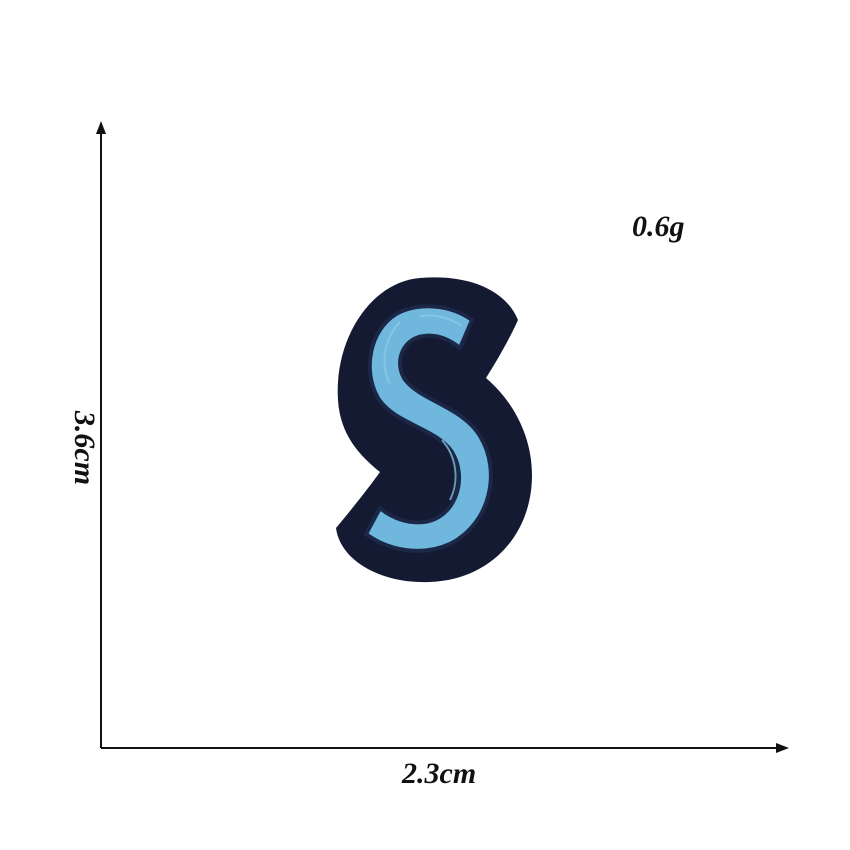  What do you see at coordinates (439, 773) in the screenshot?
I see `width-label: 2.3cm` at bounding box center [439, 773].